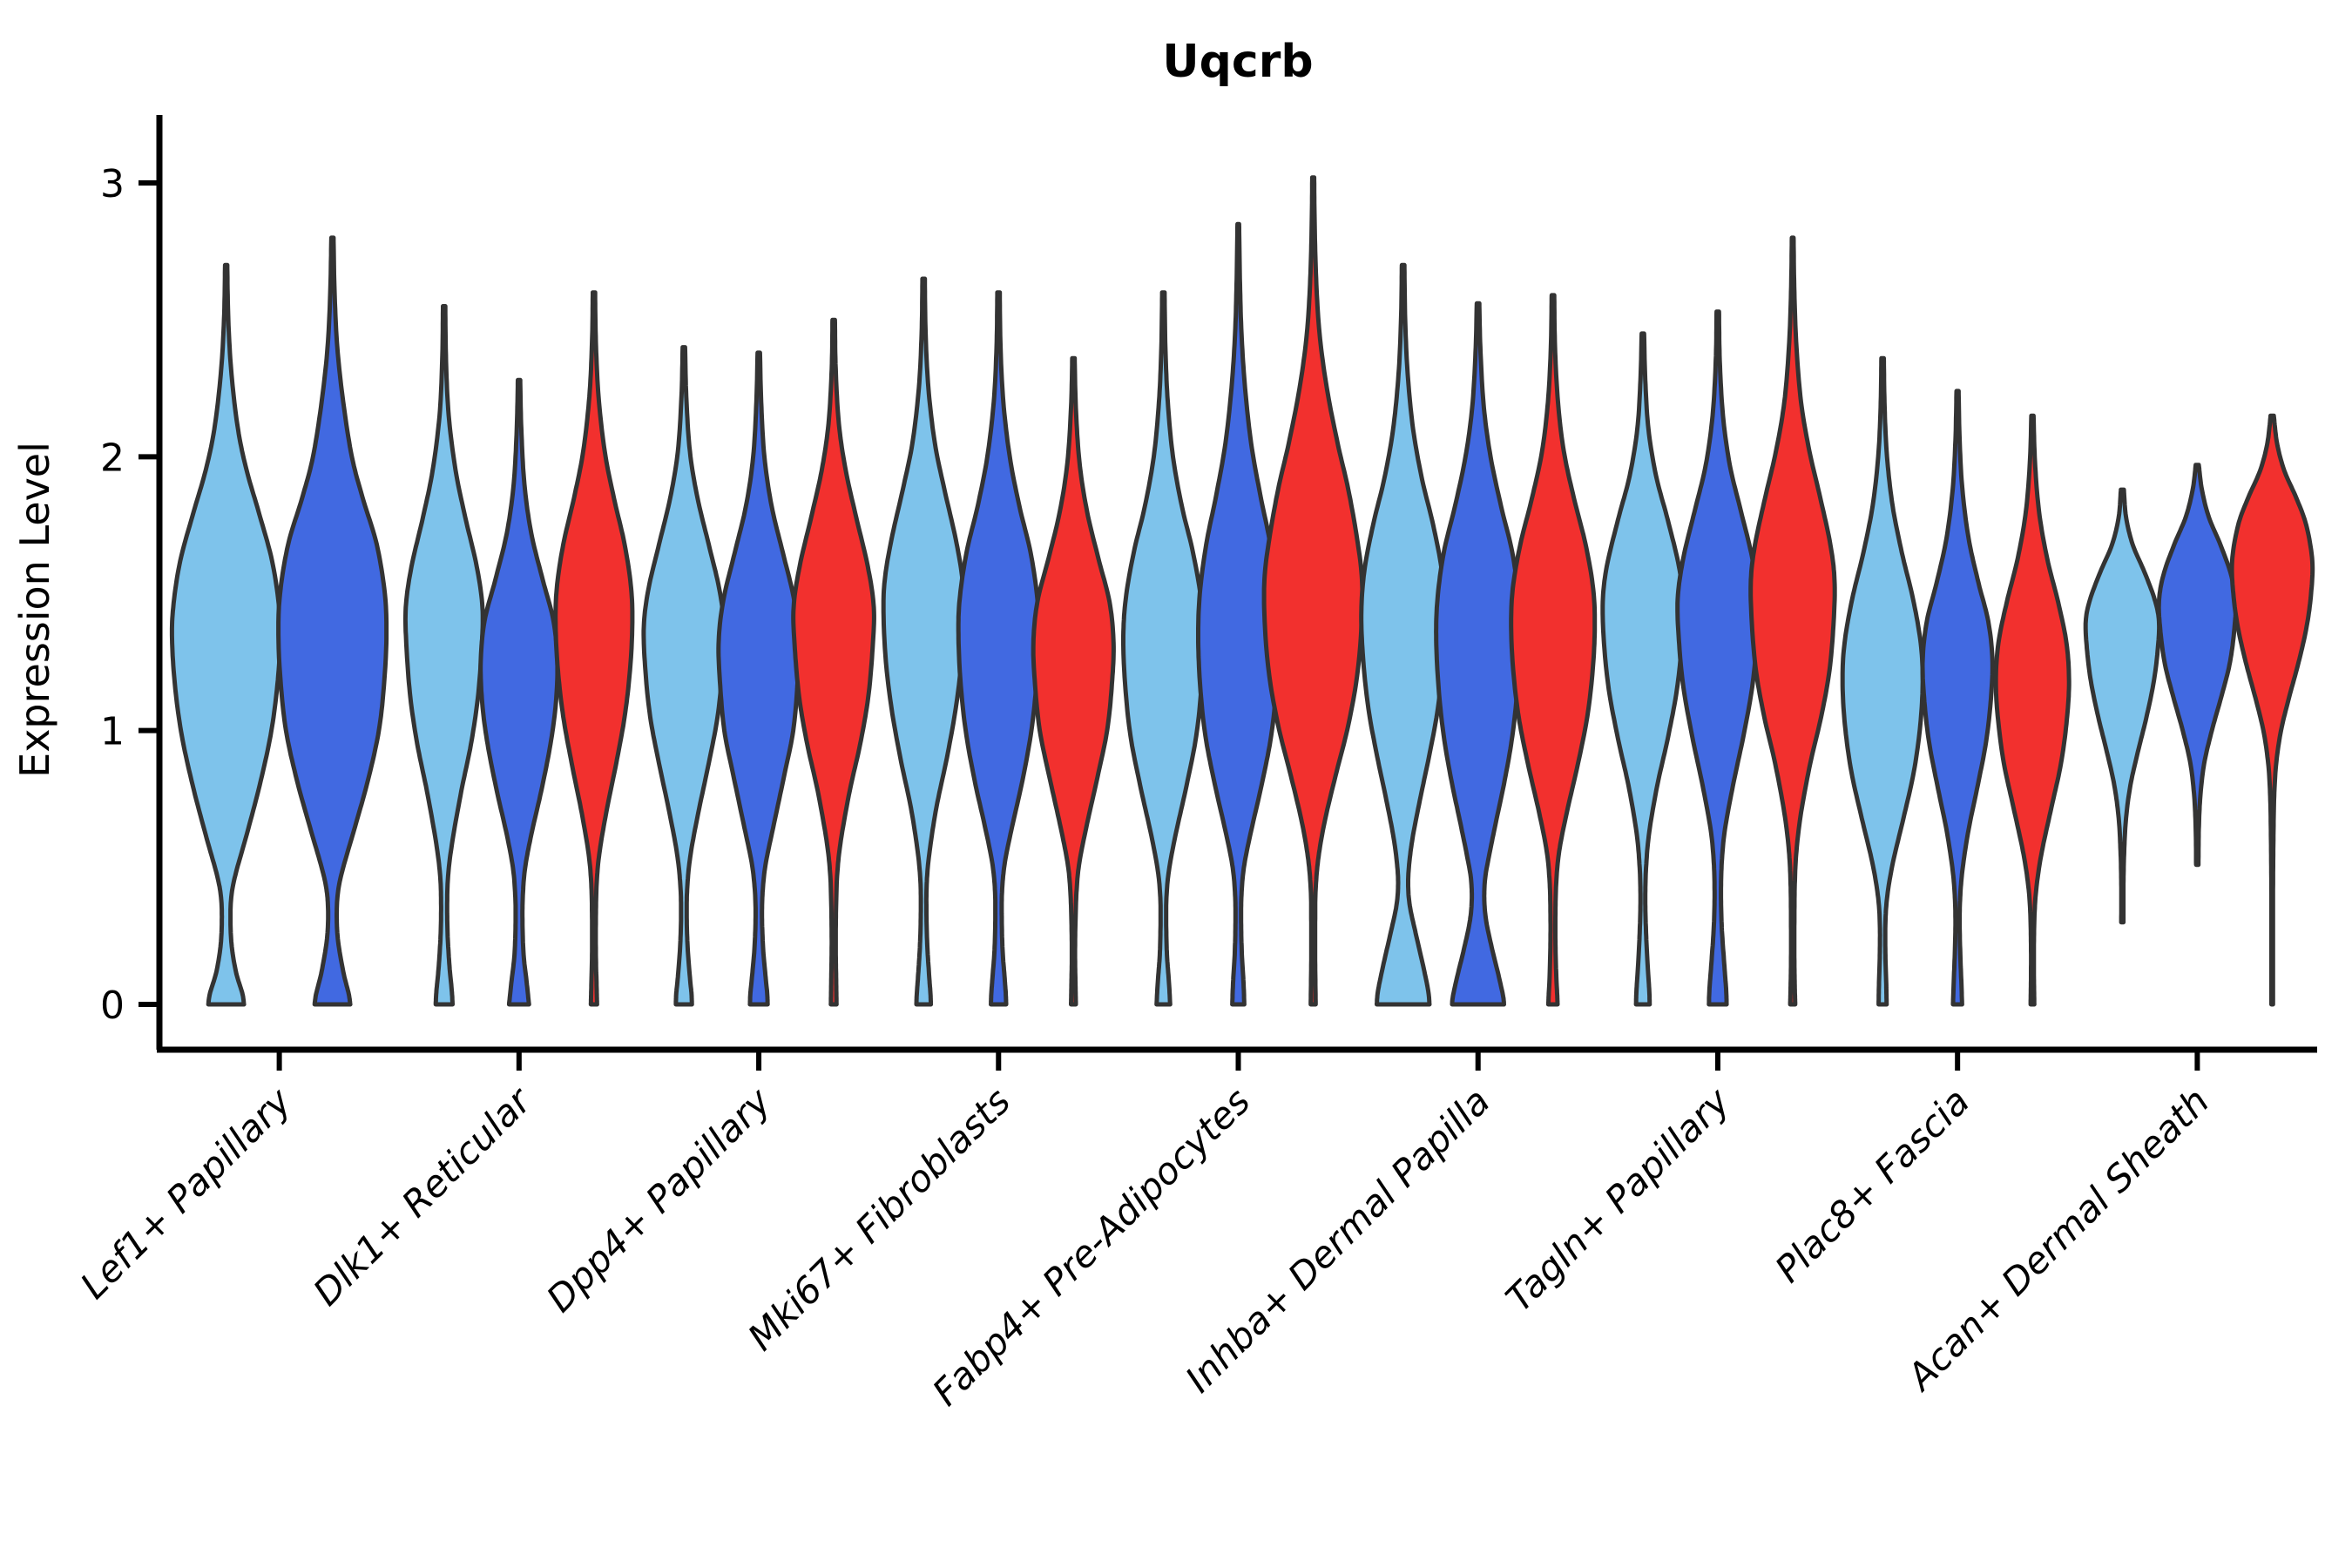 The height and width of the screenshot is (1568, 2352). I want to click on x-tick-label-plac8-fascia: Plac8+ Fascia, so click(1872, 1184).